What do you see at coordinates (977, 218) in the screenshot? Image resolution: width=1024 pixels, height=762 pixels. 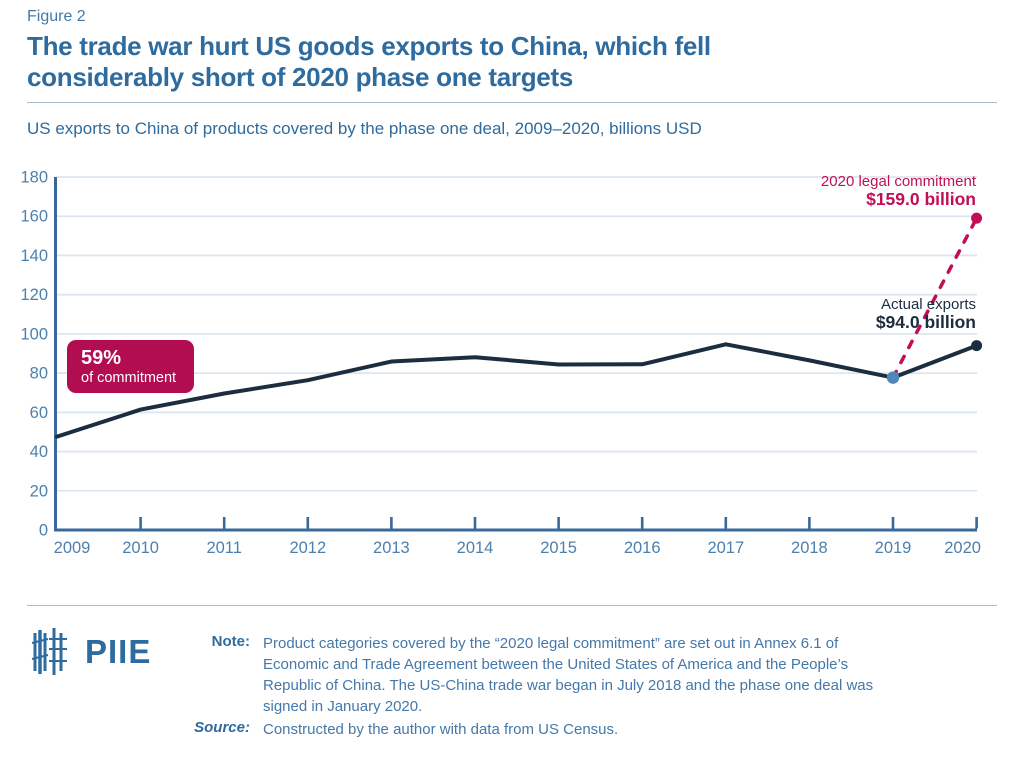 I see `commitment-point` at bounding box center [977, 218].